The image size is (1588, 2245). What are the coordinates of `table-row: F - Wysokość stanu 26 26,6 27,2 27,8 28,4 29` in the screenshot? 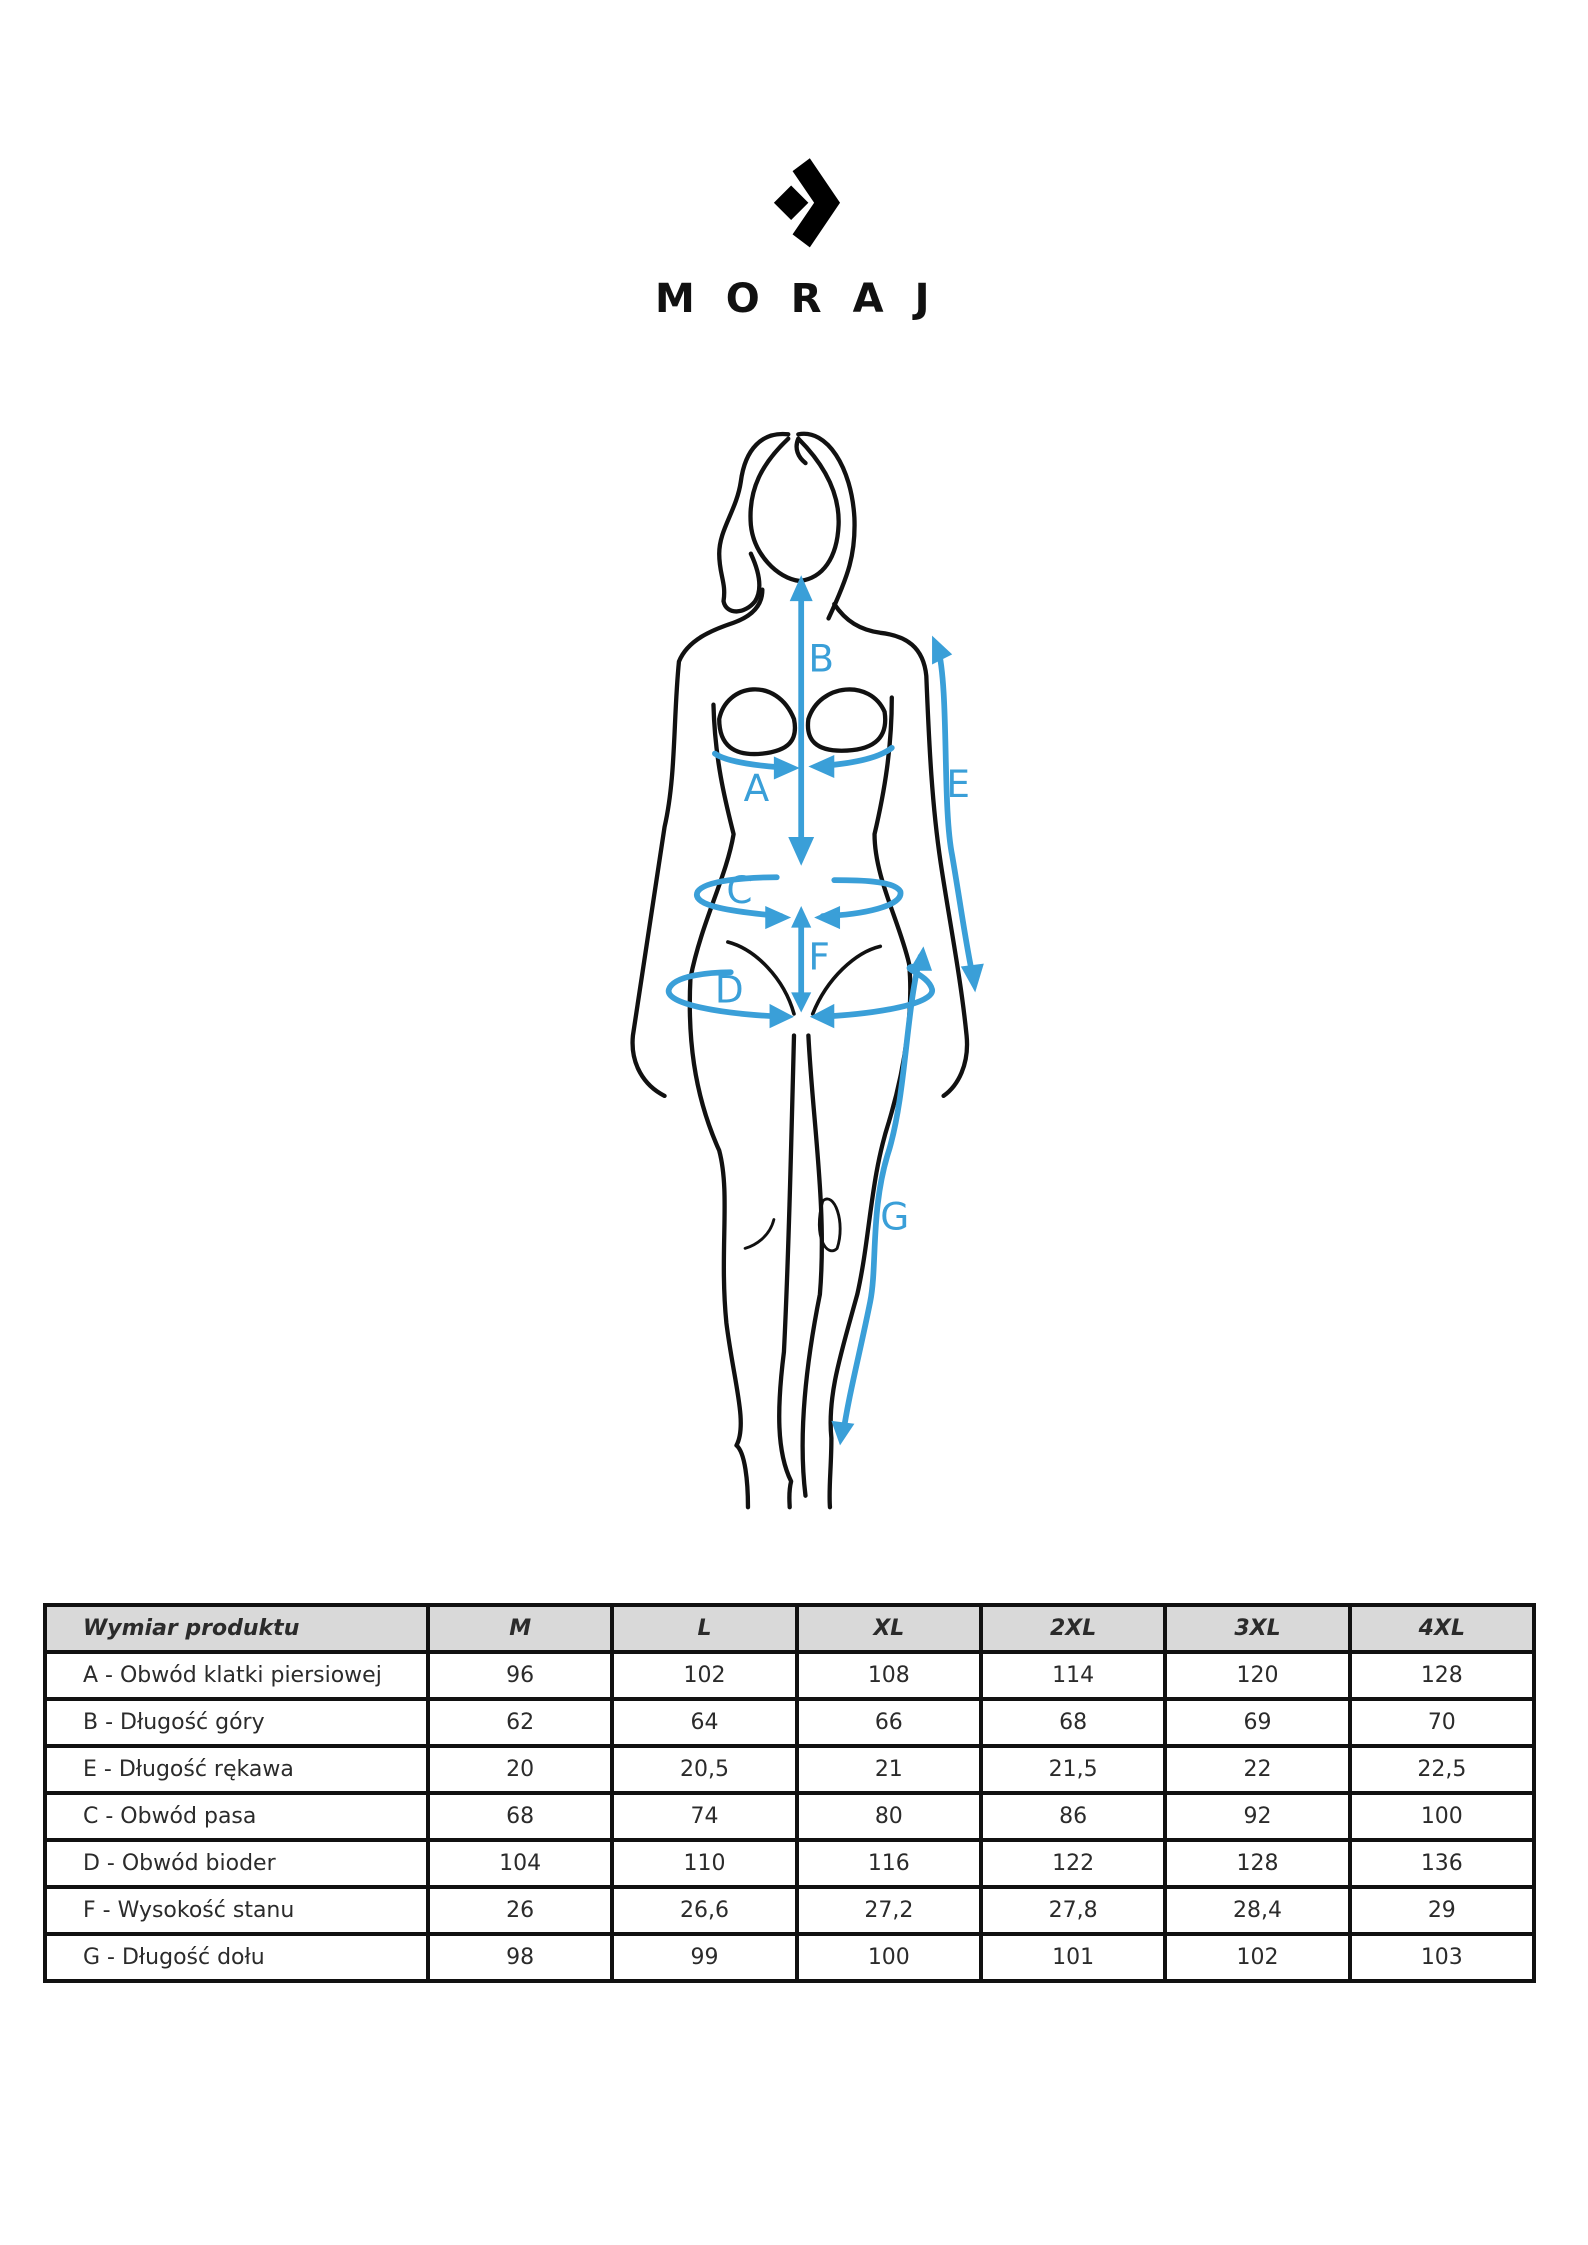 It's located at (790, 1910).